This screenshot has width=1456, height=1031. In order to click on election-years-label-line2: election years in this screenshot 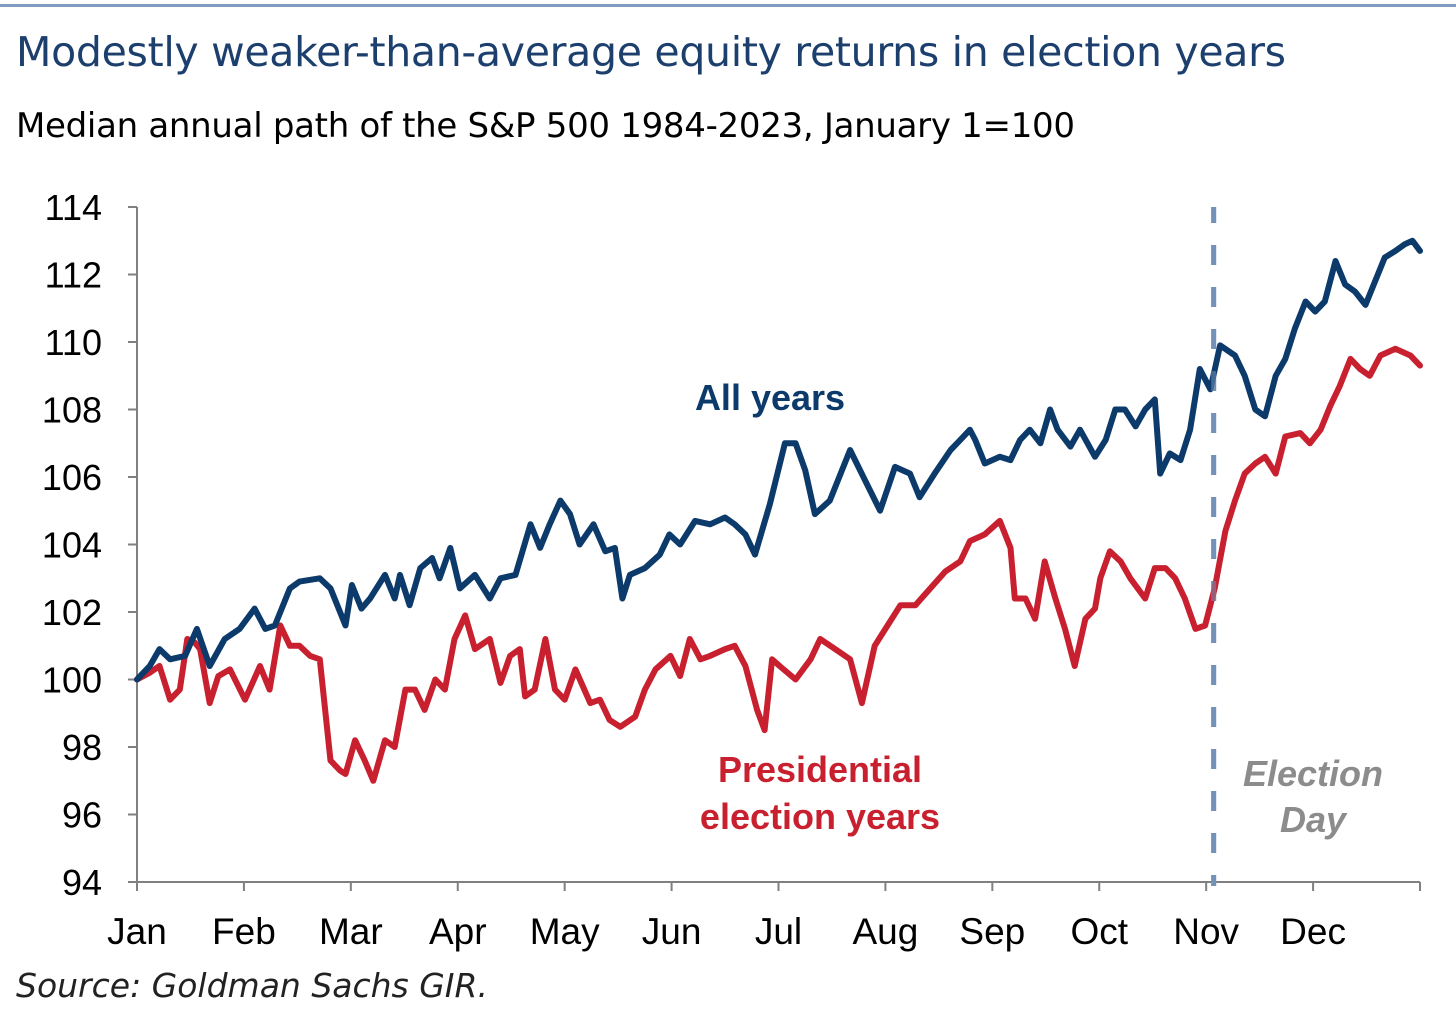, I will do `click(820, 816)`.